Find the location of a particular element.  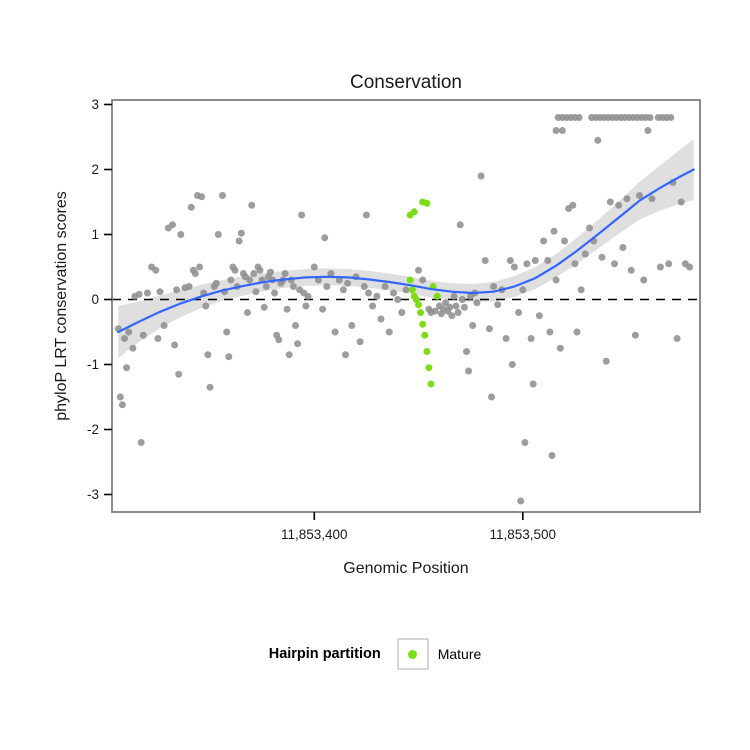

x-axis-title: Genomic Position is located at coordinates (406, 568).